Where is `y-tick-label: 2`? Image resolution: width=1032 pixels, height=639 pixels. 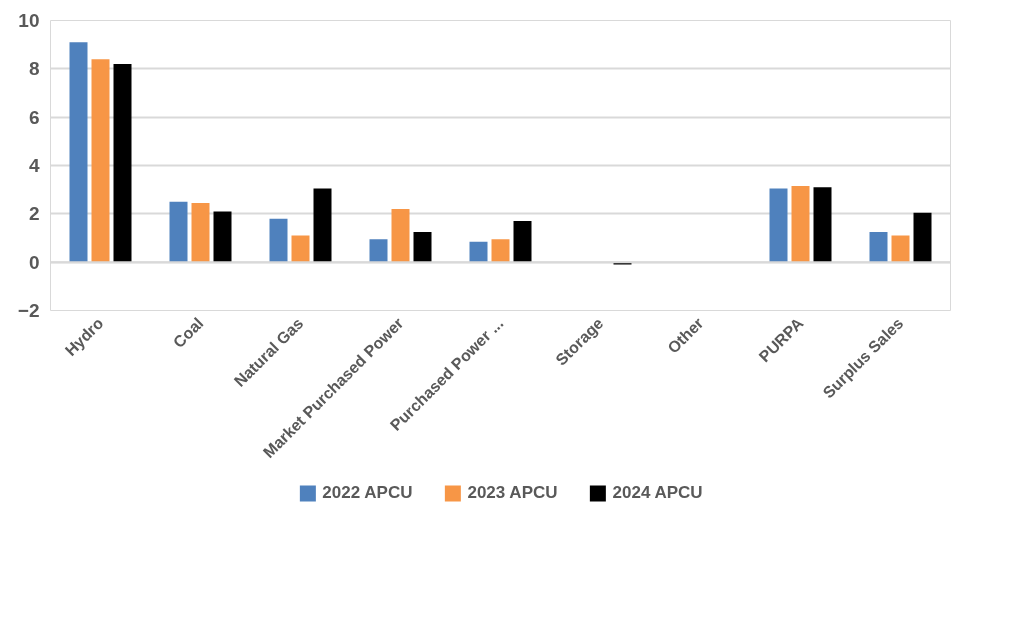
y-tick-label: 2 is located at coordinates (34, 214).